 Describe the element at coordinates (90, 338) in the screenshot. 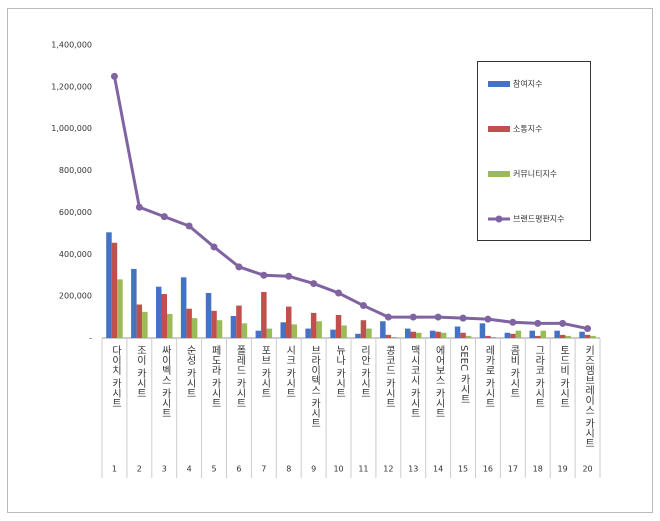

I see `y-tick-label: -` at that location.